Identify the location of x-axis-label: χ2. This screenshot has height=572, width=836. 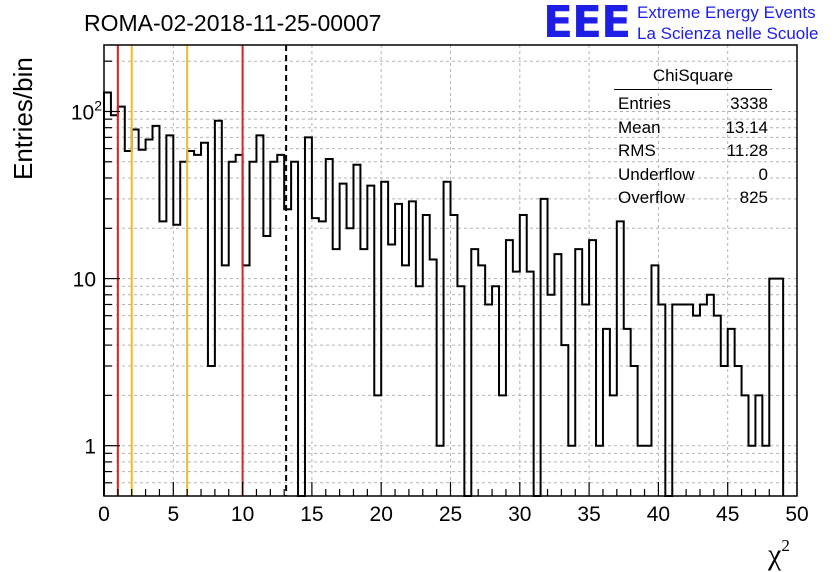
(779, 554).